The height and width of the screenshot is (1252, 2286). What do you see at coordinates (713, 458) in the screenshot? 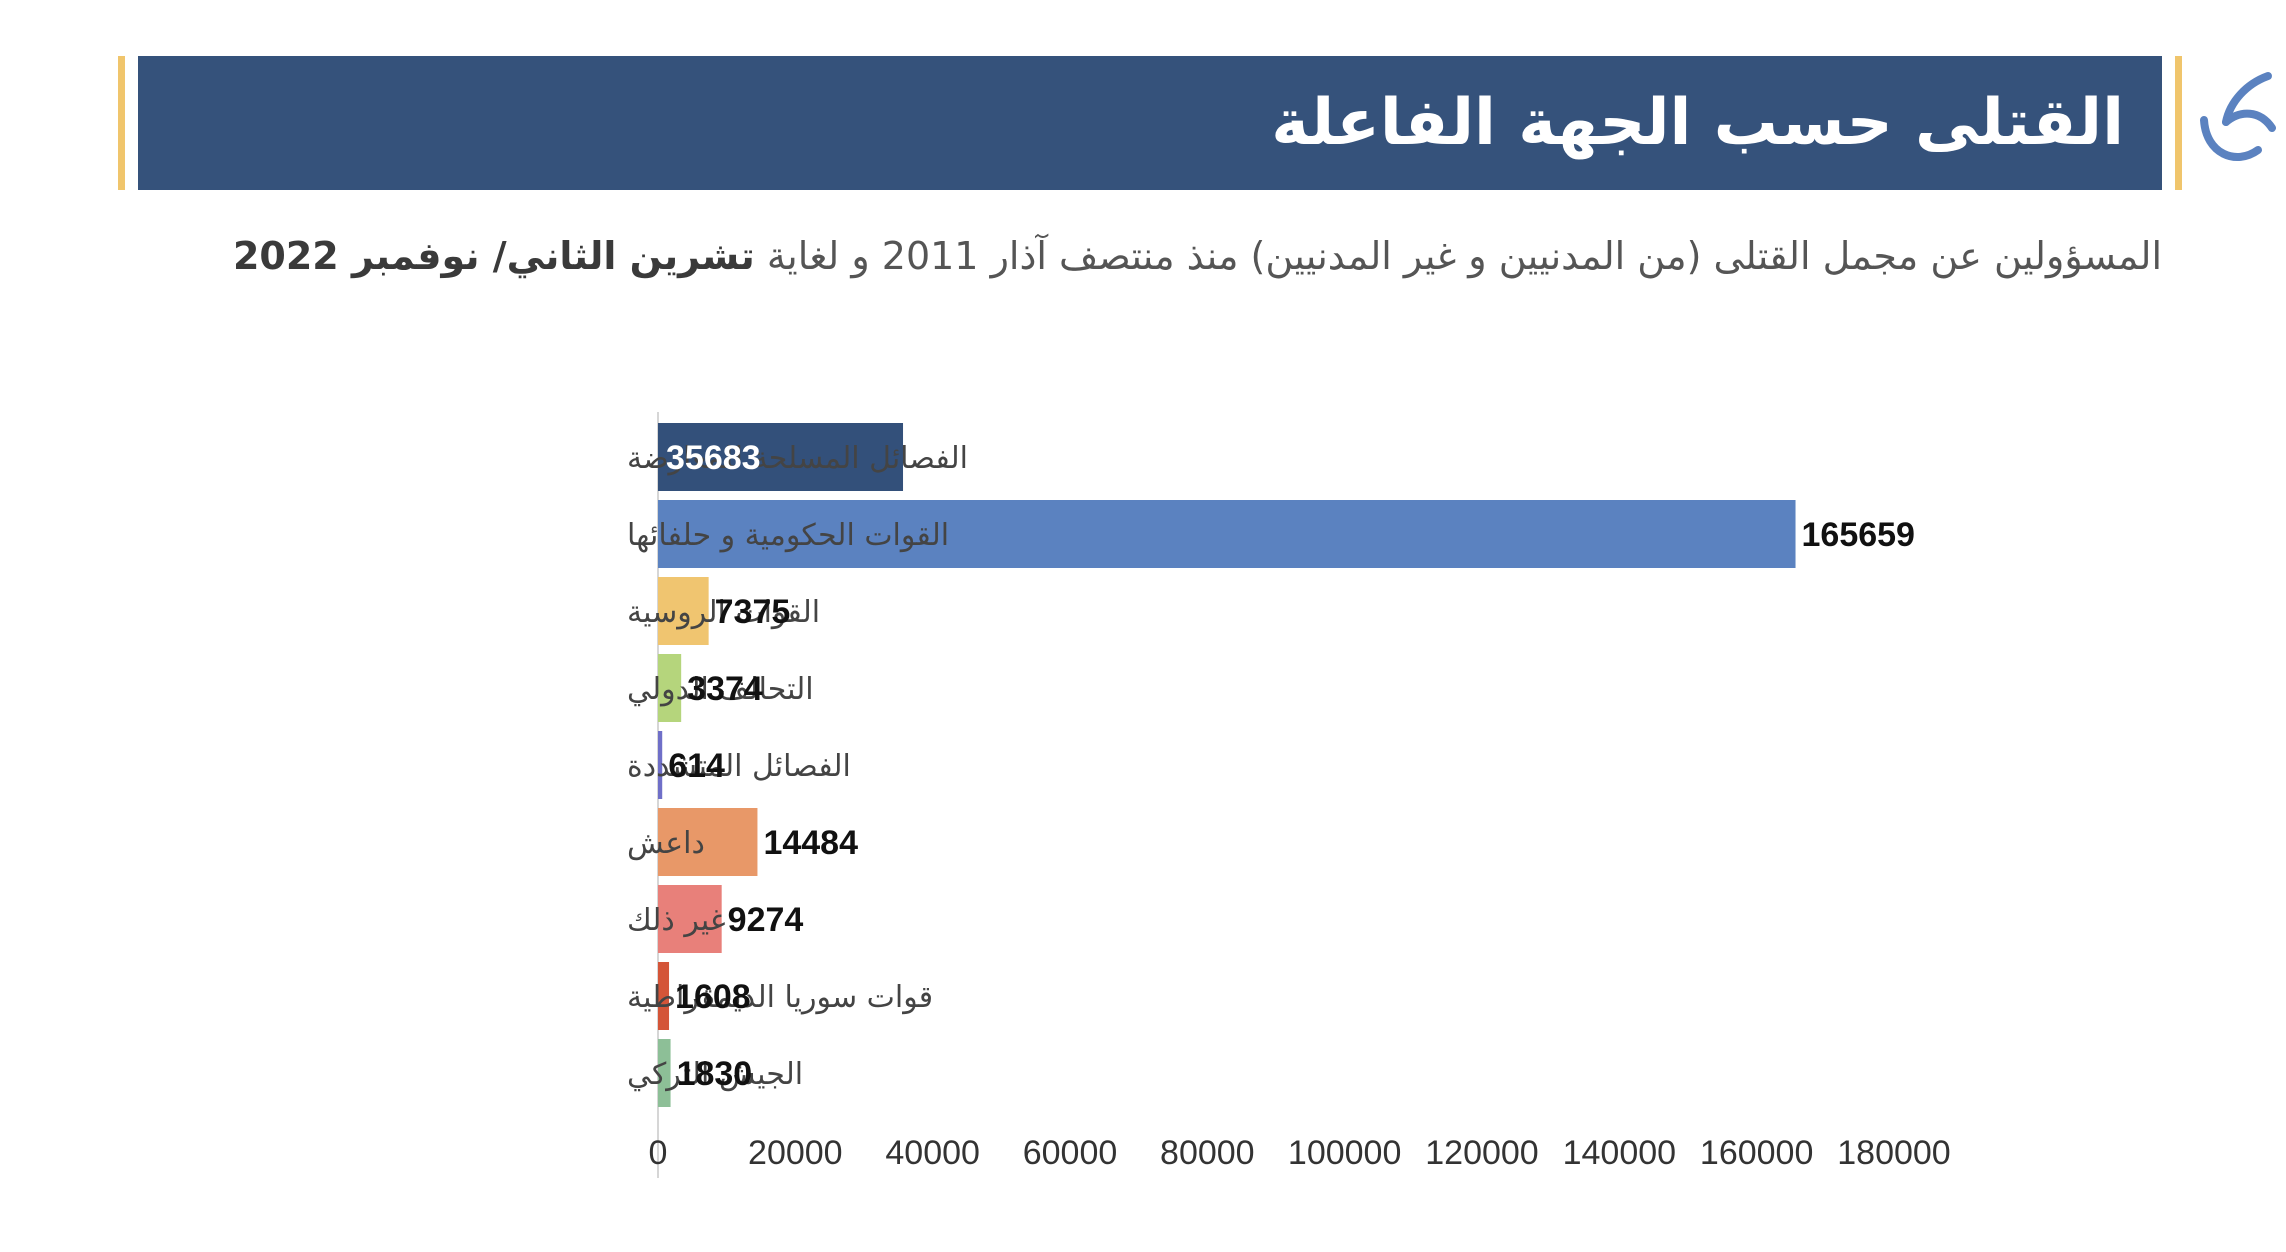
I see `value-label: 35683` at bounding box center [713, 458].